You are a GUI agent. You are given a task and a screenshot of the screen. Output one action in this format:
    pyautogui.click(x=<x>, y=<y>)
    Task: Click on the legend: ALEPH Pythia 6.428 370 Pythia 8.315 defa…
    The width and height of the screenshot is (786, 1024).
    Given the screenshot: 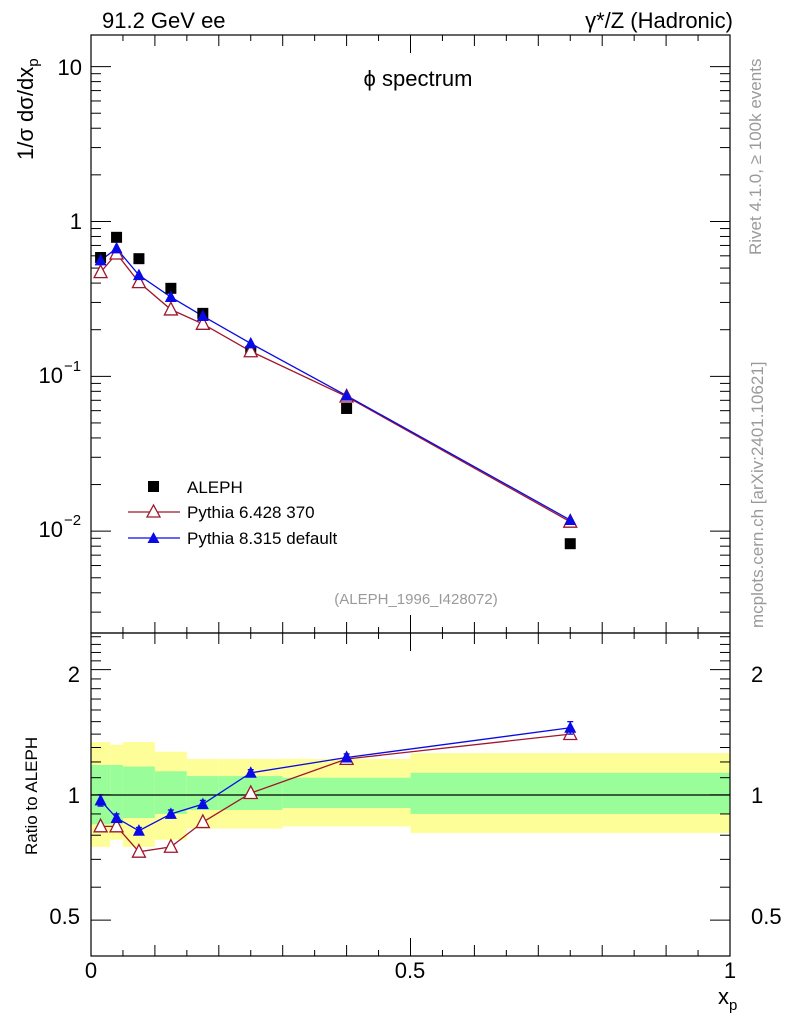 What is the action you would take?
    pyautogui.click(x=233, y=513)
    